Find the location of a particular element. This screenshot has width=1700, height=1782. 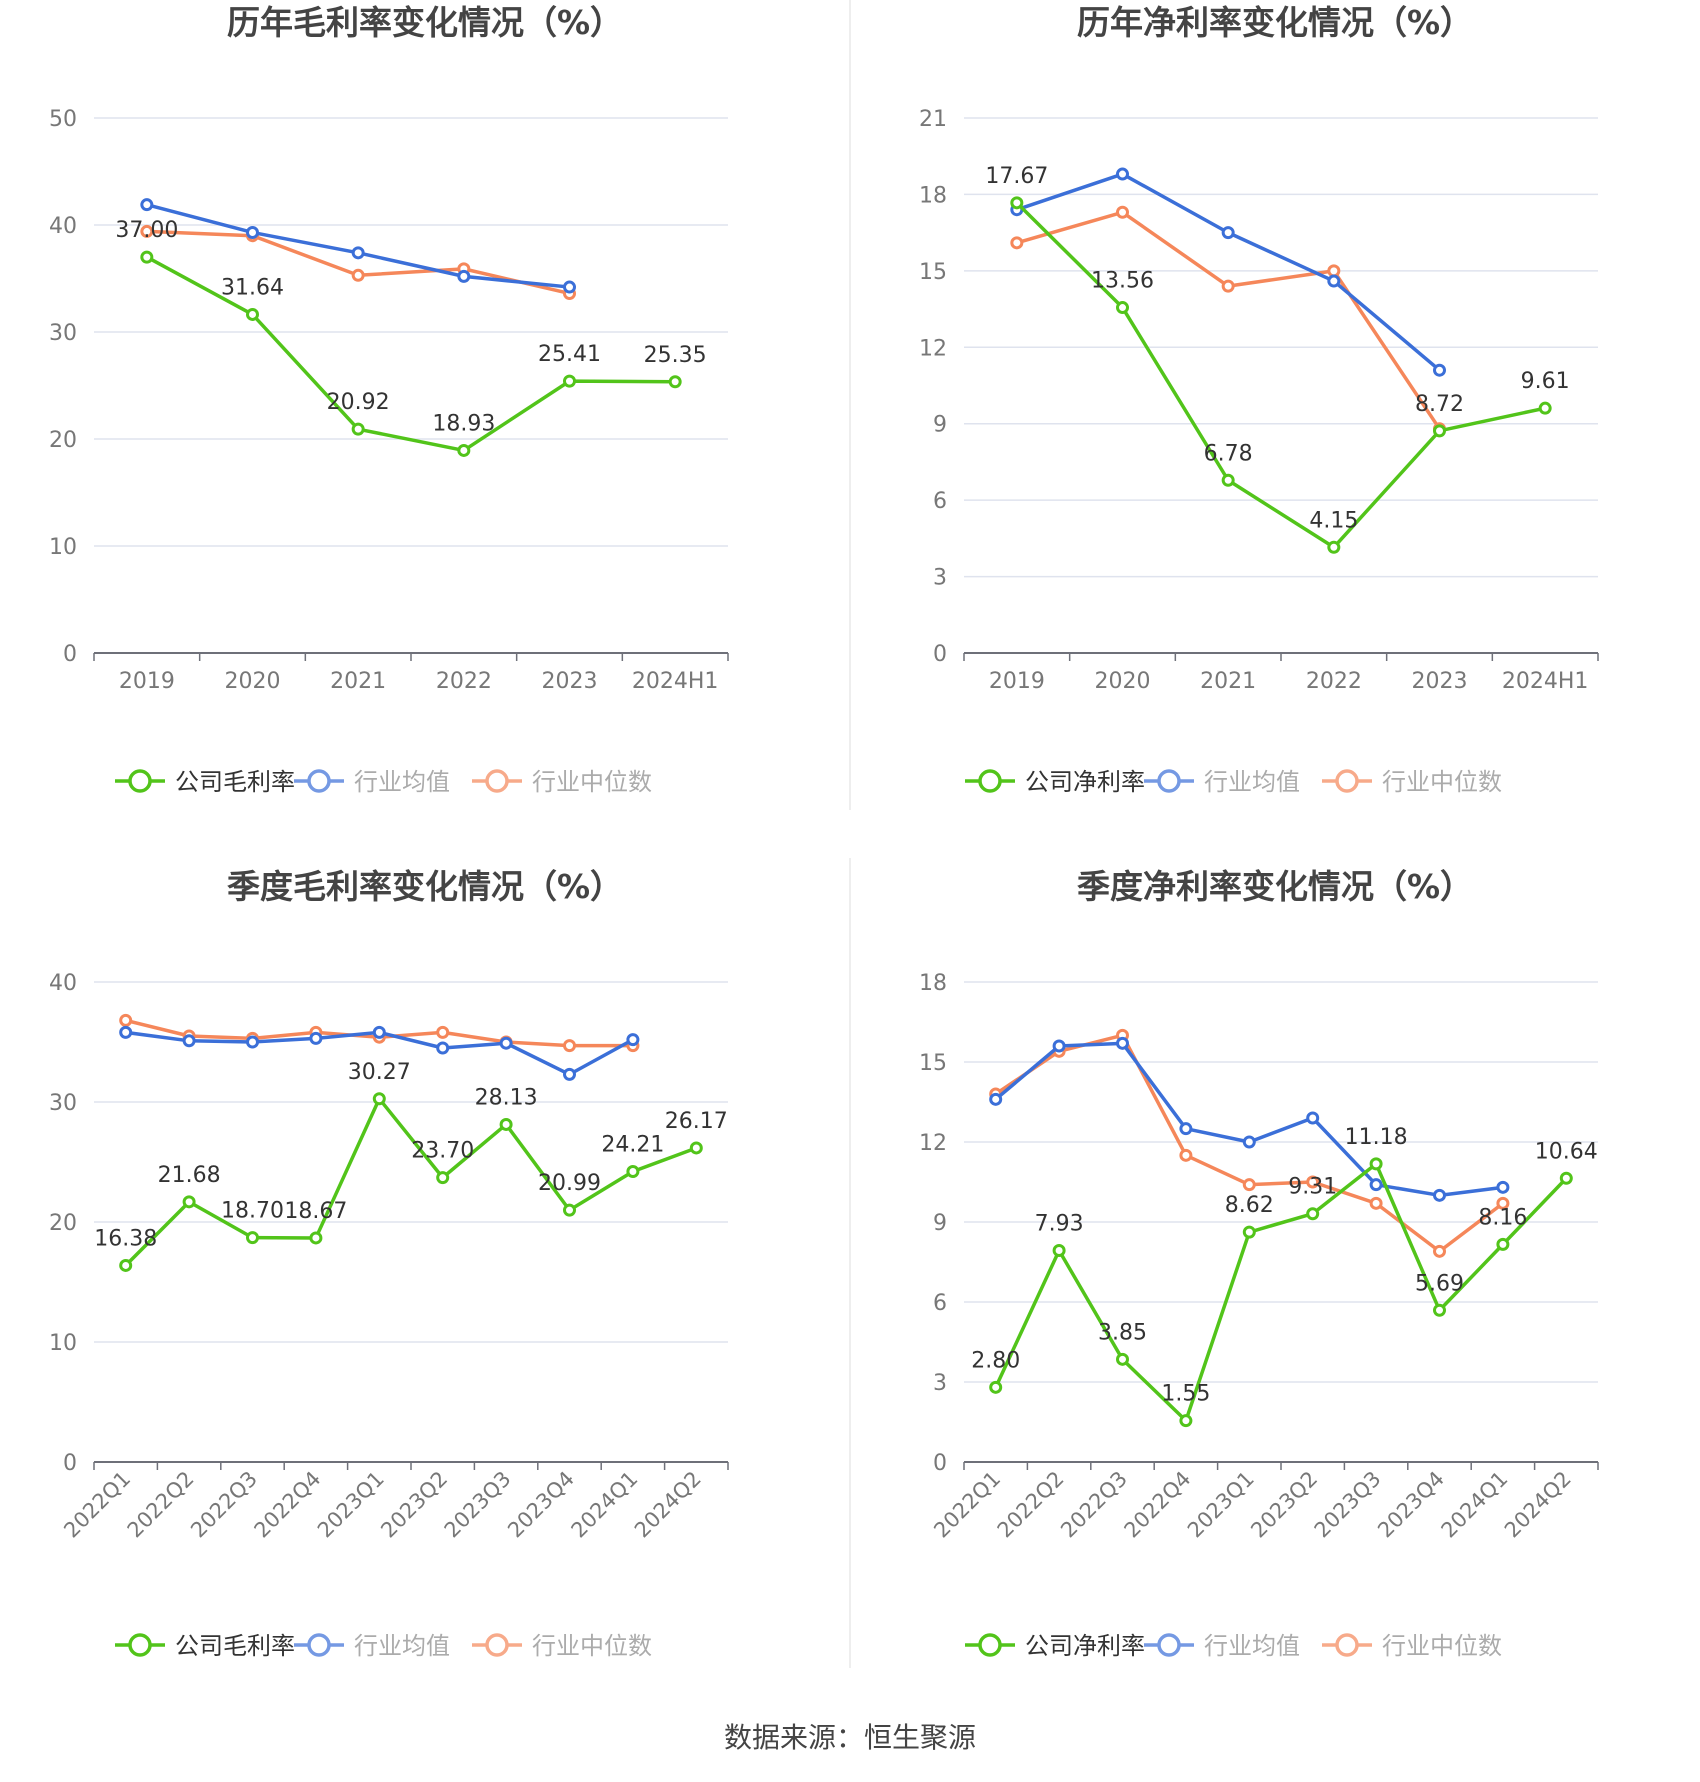

data-label: 6.78 is located at coordinates (1228, 453).